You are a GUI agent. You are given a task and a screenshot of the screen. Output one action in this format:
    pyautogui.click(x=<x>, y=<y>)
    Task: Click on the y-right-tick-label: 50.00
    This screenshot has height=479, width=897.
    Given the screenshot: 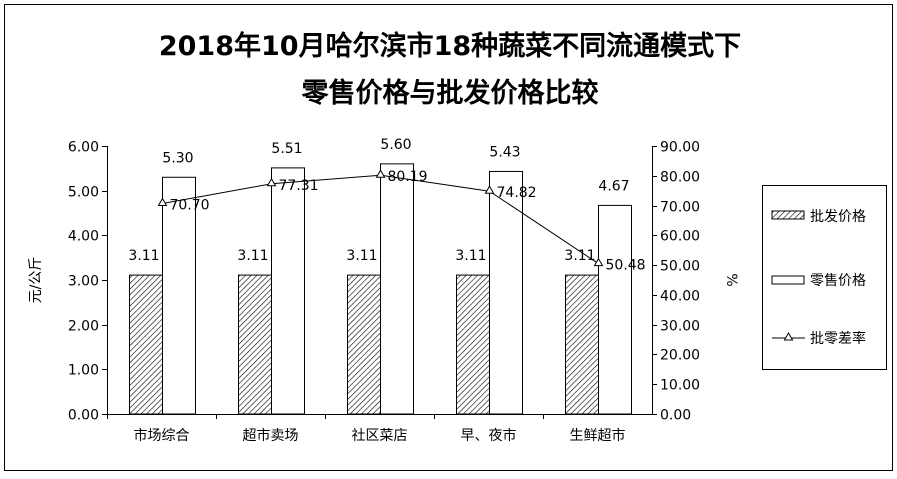 What is the action you would take?
    pyautogui.click(x=680, y=267)
    